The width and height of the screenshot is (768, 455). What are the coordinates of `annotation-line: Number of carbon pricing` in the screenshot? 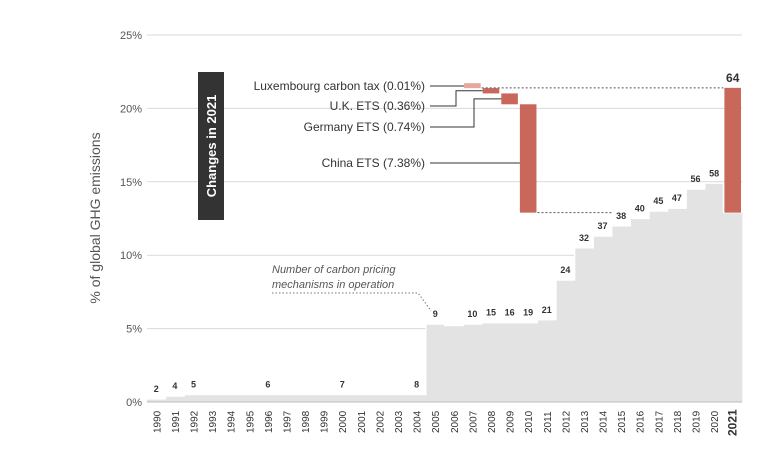 It's located at (334, 270).